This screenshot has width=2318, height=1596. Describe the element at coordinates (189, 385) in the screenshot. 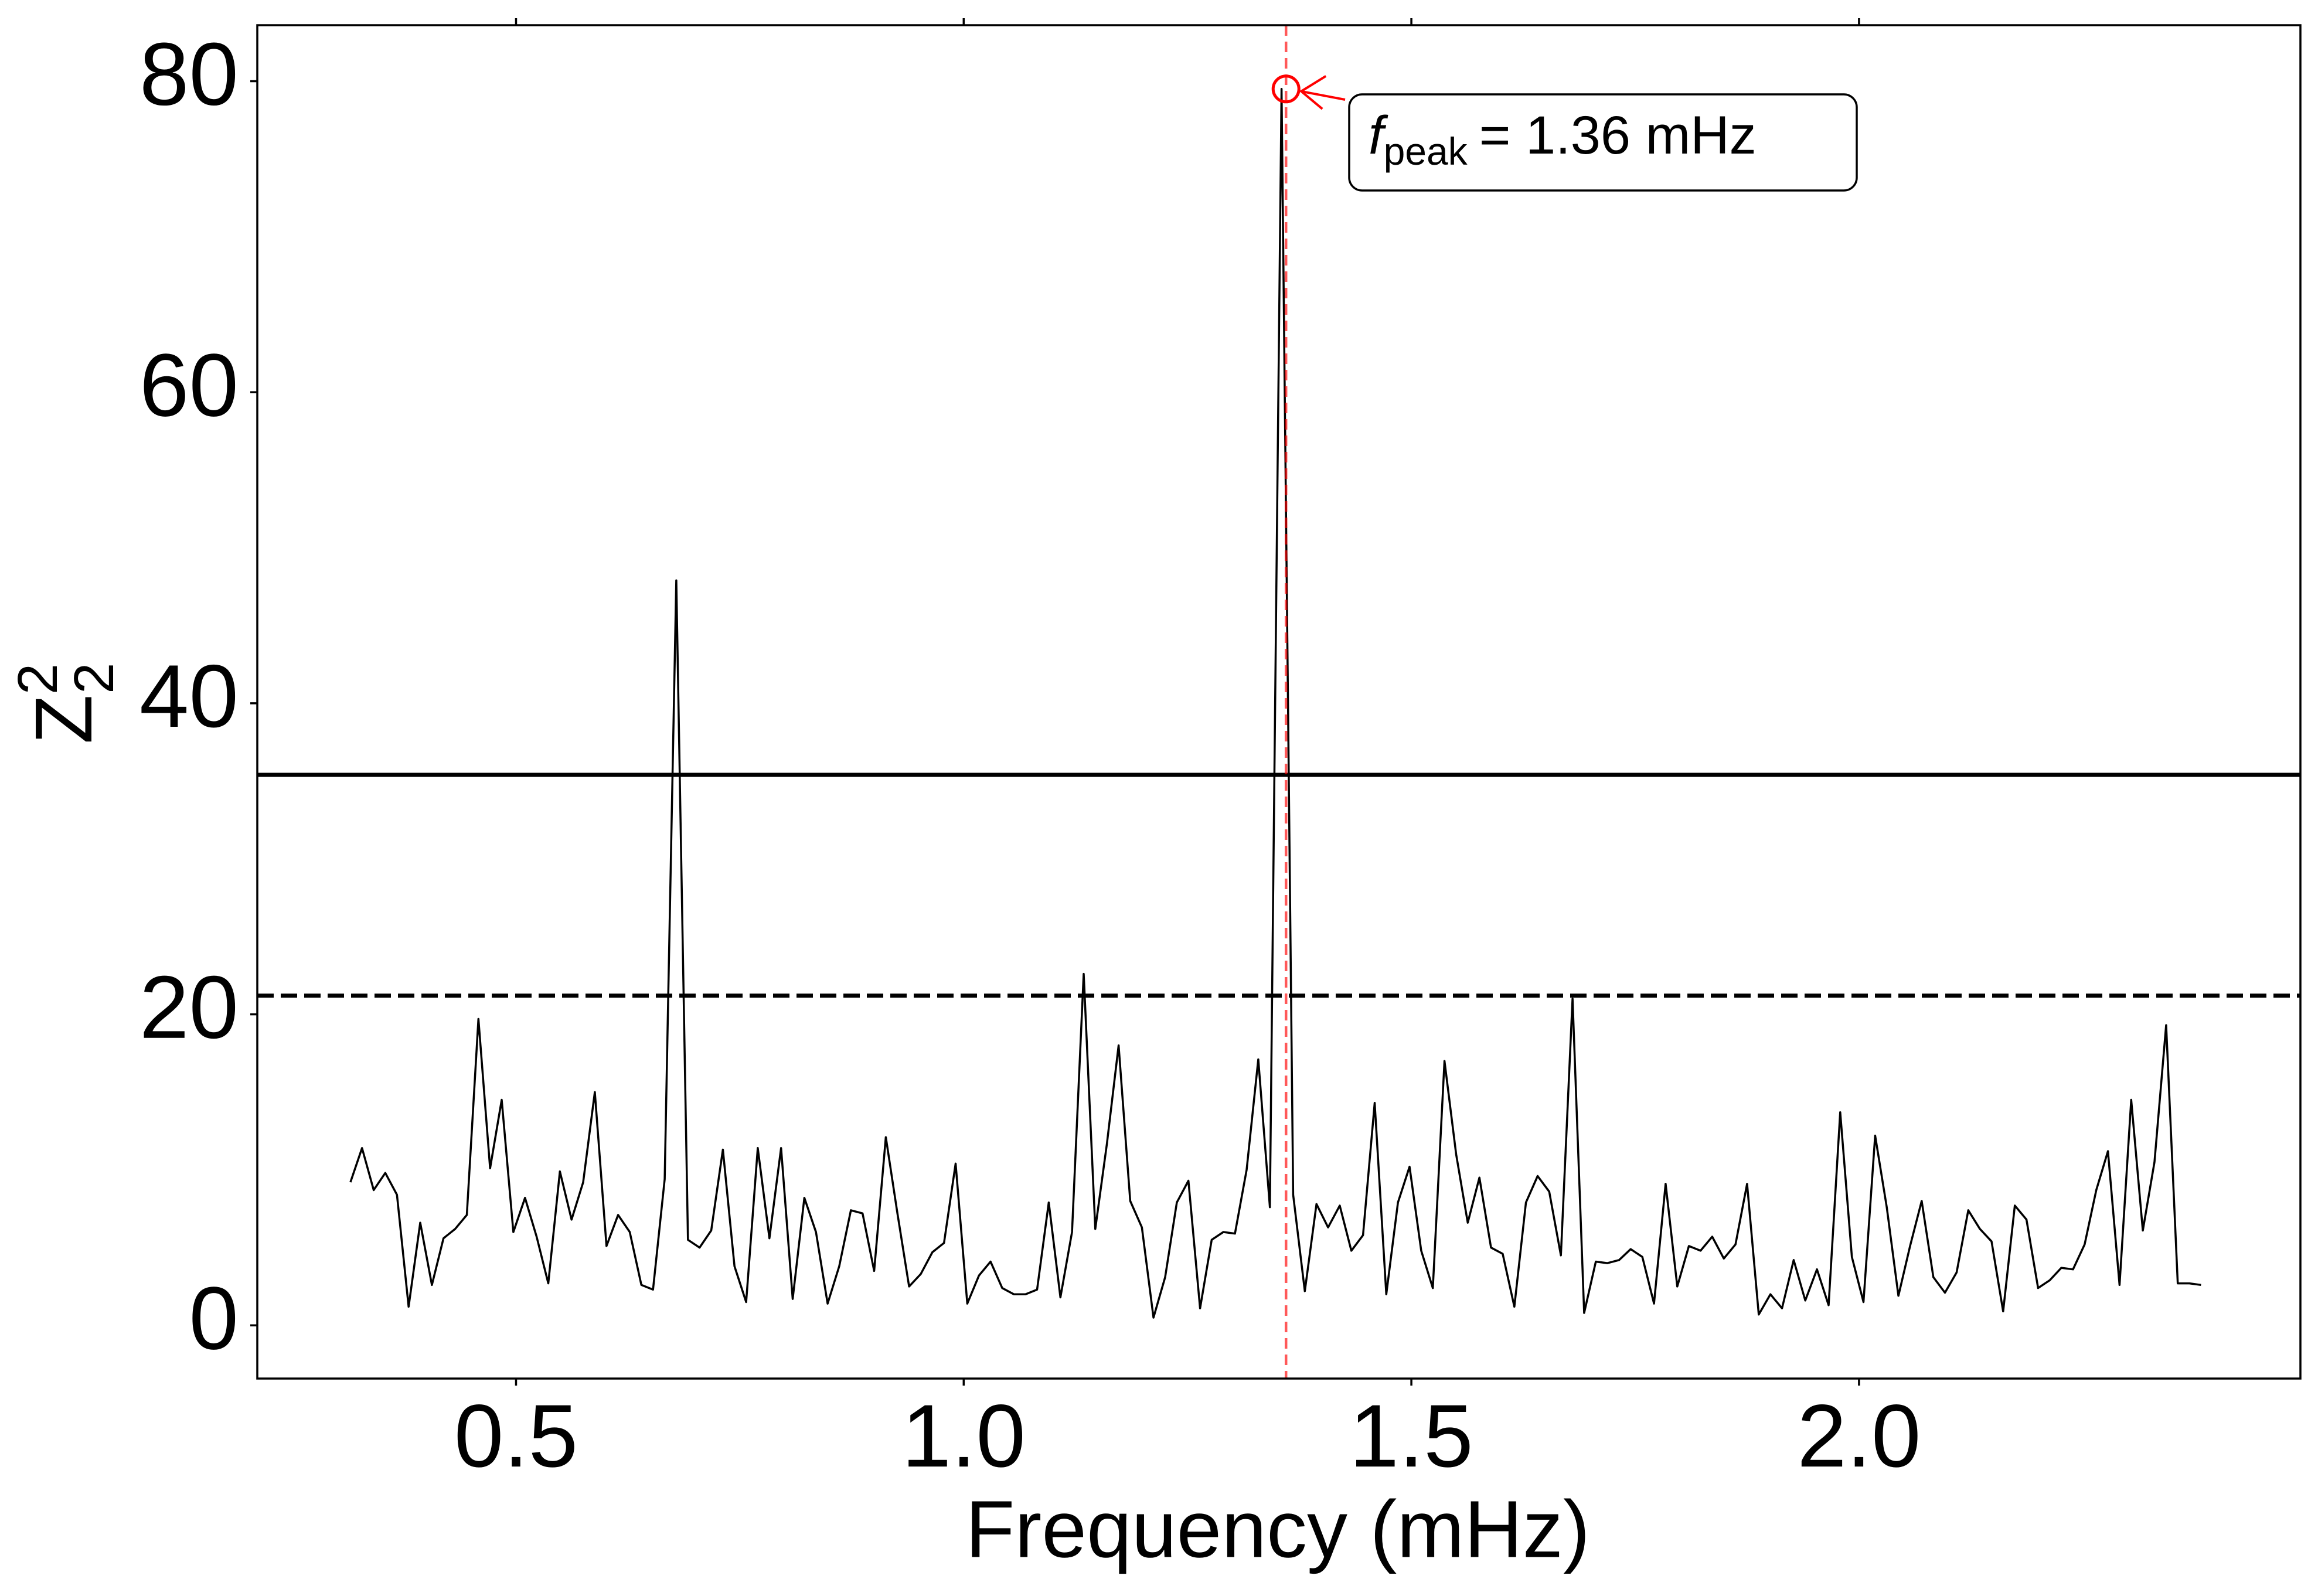

I see `y-tick-label: 60` at that location.